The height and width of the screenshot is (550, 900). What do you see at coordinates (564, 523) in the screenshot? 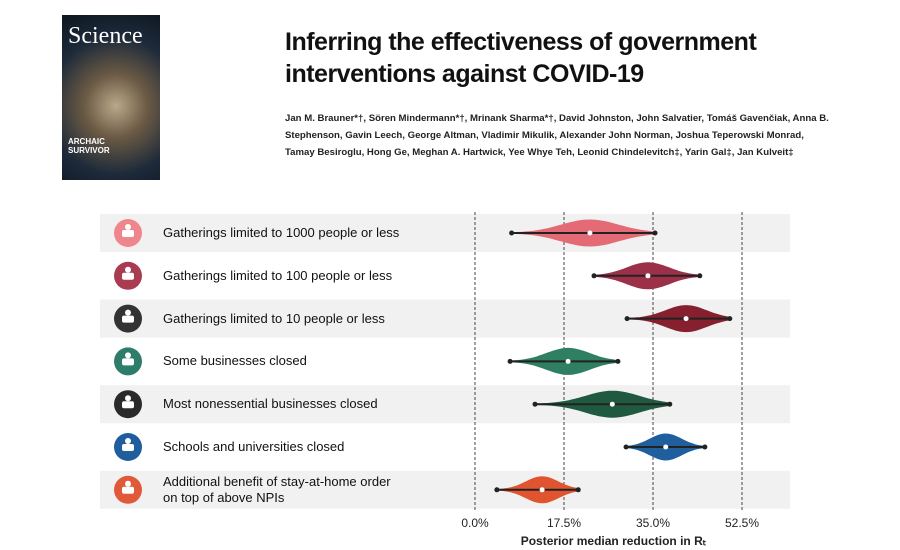
I see `x-tick-label: 17.5%` at bounding box center [564, 523].